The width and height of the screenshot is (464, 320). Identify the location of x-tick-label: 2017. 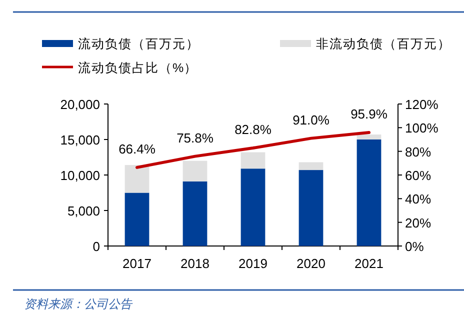
(137, 263).